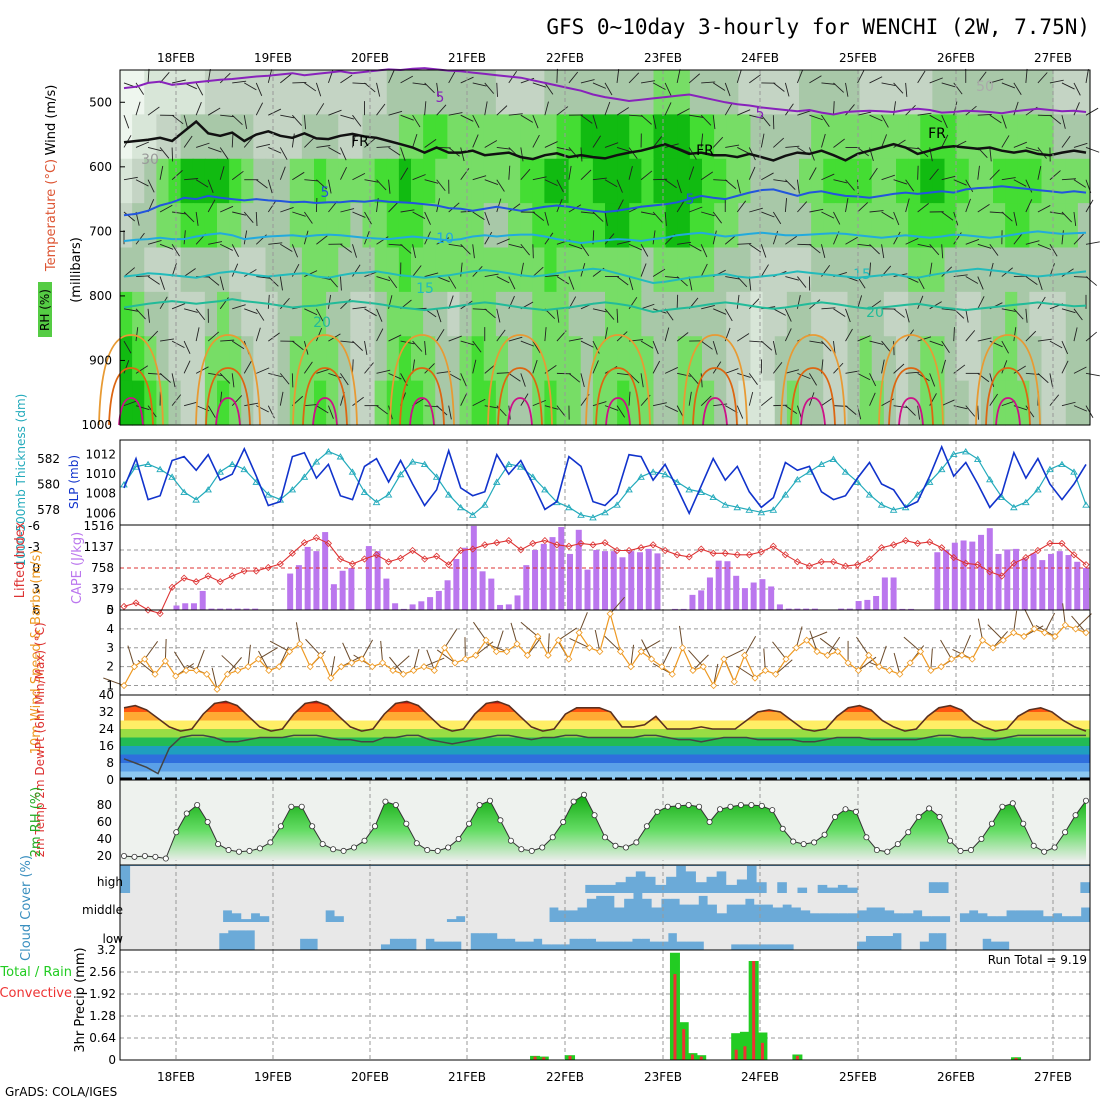  Describe the element at coordinates (1014, 563) in the screenshot. I see `li-point` at that location.